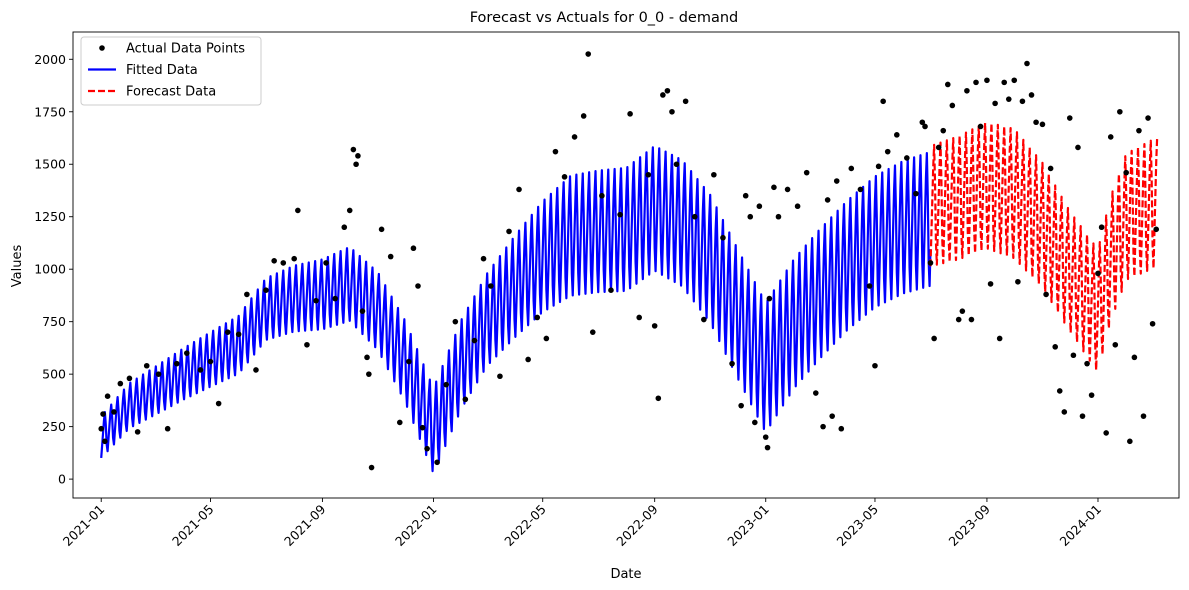 This screenshot has height=590, width=1189. Describe the element at coordinates (50, 59) in the screenshot. I see `y-tick-label: 2000` at that location.